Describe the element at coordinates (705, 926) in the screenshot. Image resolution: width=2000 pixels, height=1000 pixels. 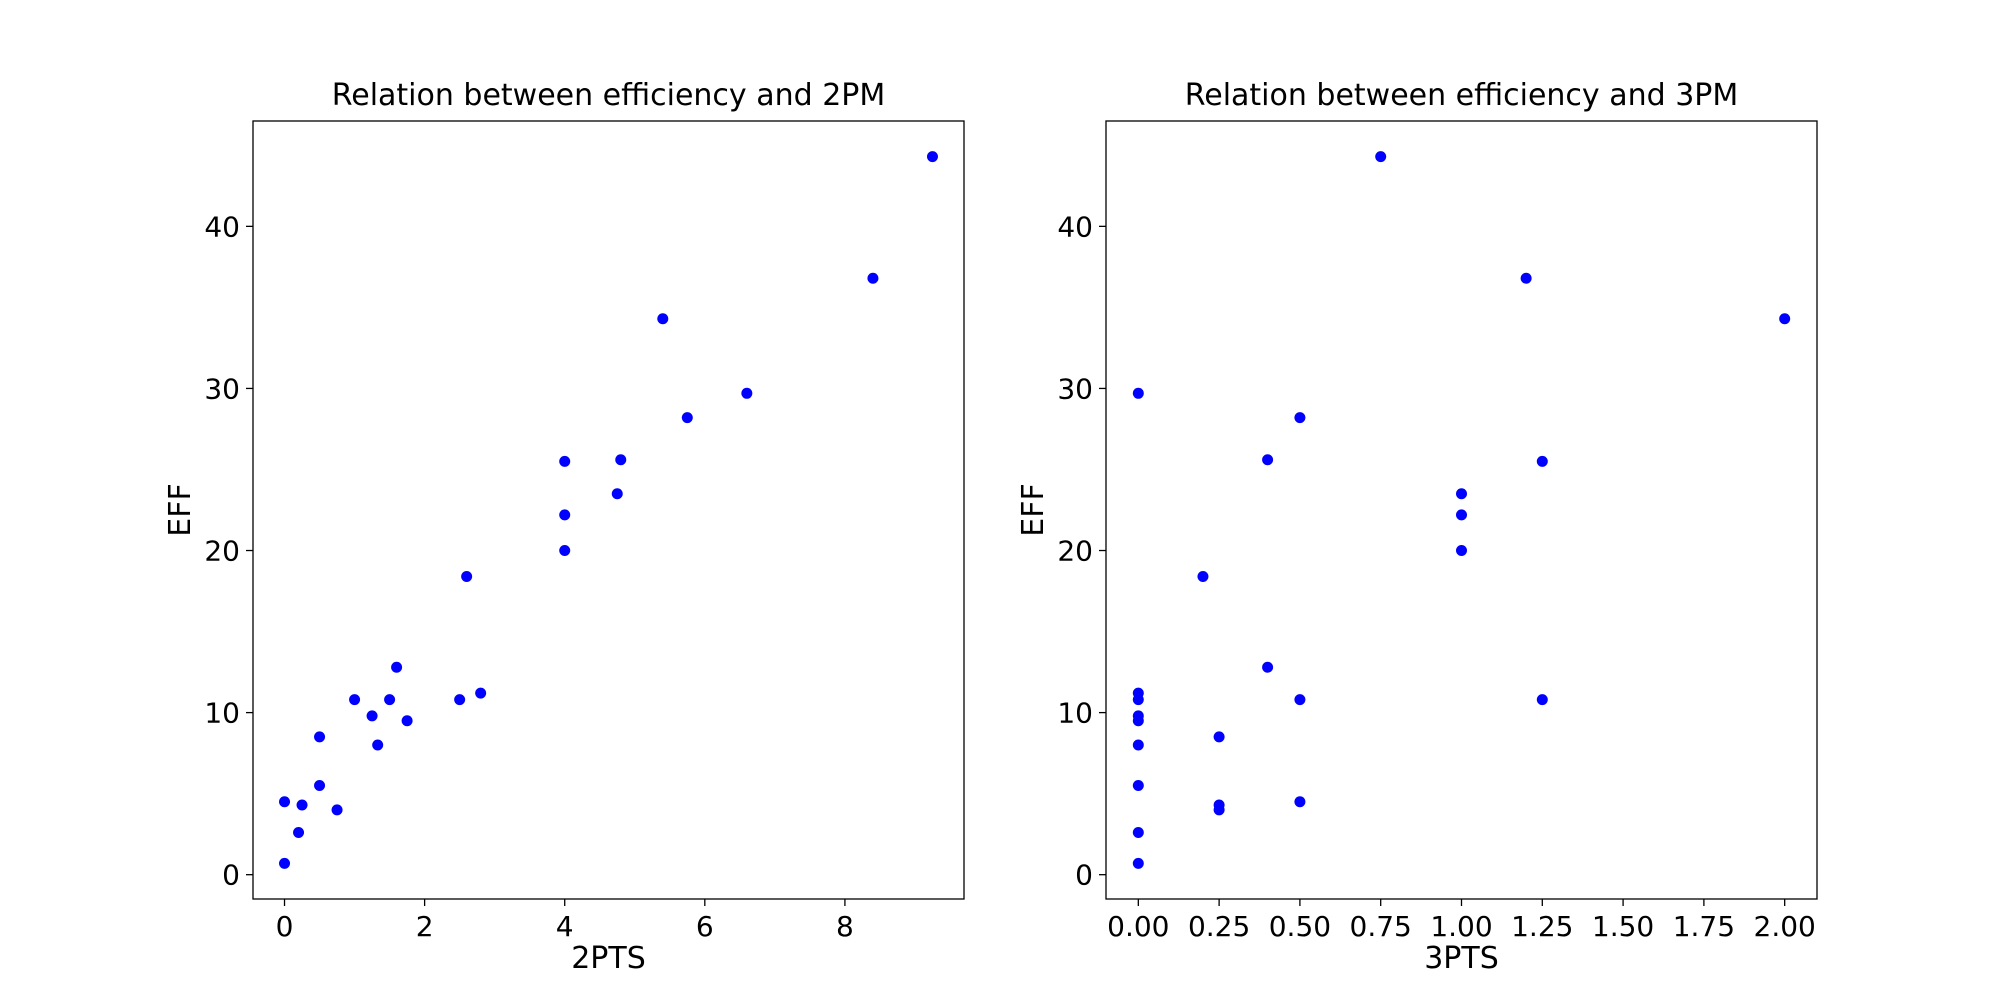
I see `x-tick-label: 6` at that location.